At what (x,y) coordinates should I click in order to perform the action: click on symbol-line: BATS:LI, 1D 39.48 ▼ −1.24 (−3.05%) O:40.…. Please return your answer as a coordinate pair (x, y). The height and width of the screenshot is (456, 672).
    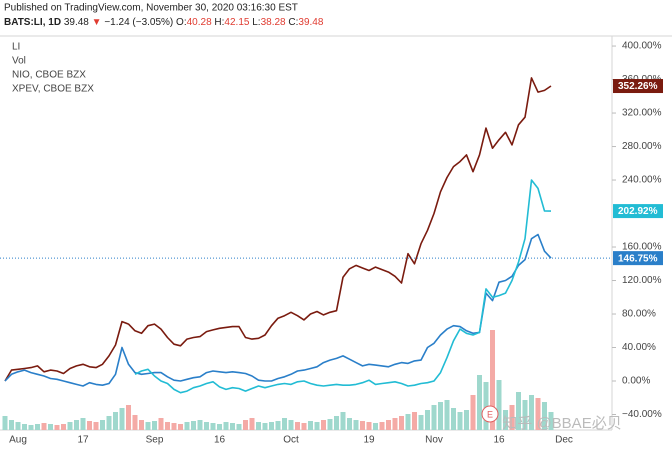
    Looking at the image, I should click on (164, 22).